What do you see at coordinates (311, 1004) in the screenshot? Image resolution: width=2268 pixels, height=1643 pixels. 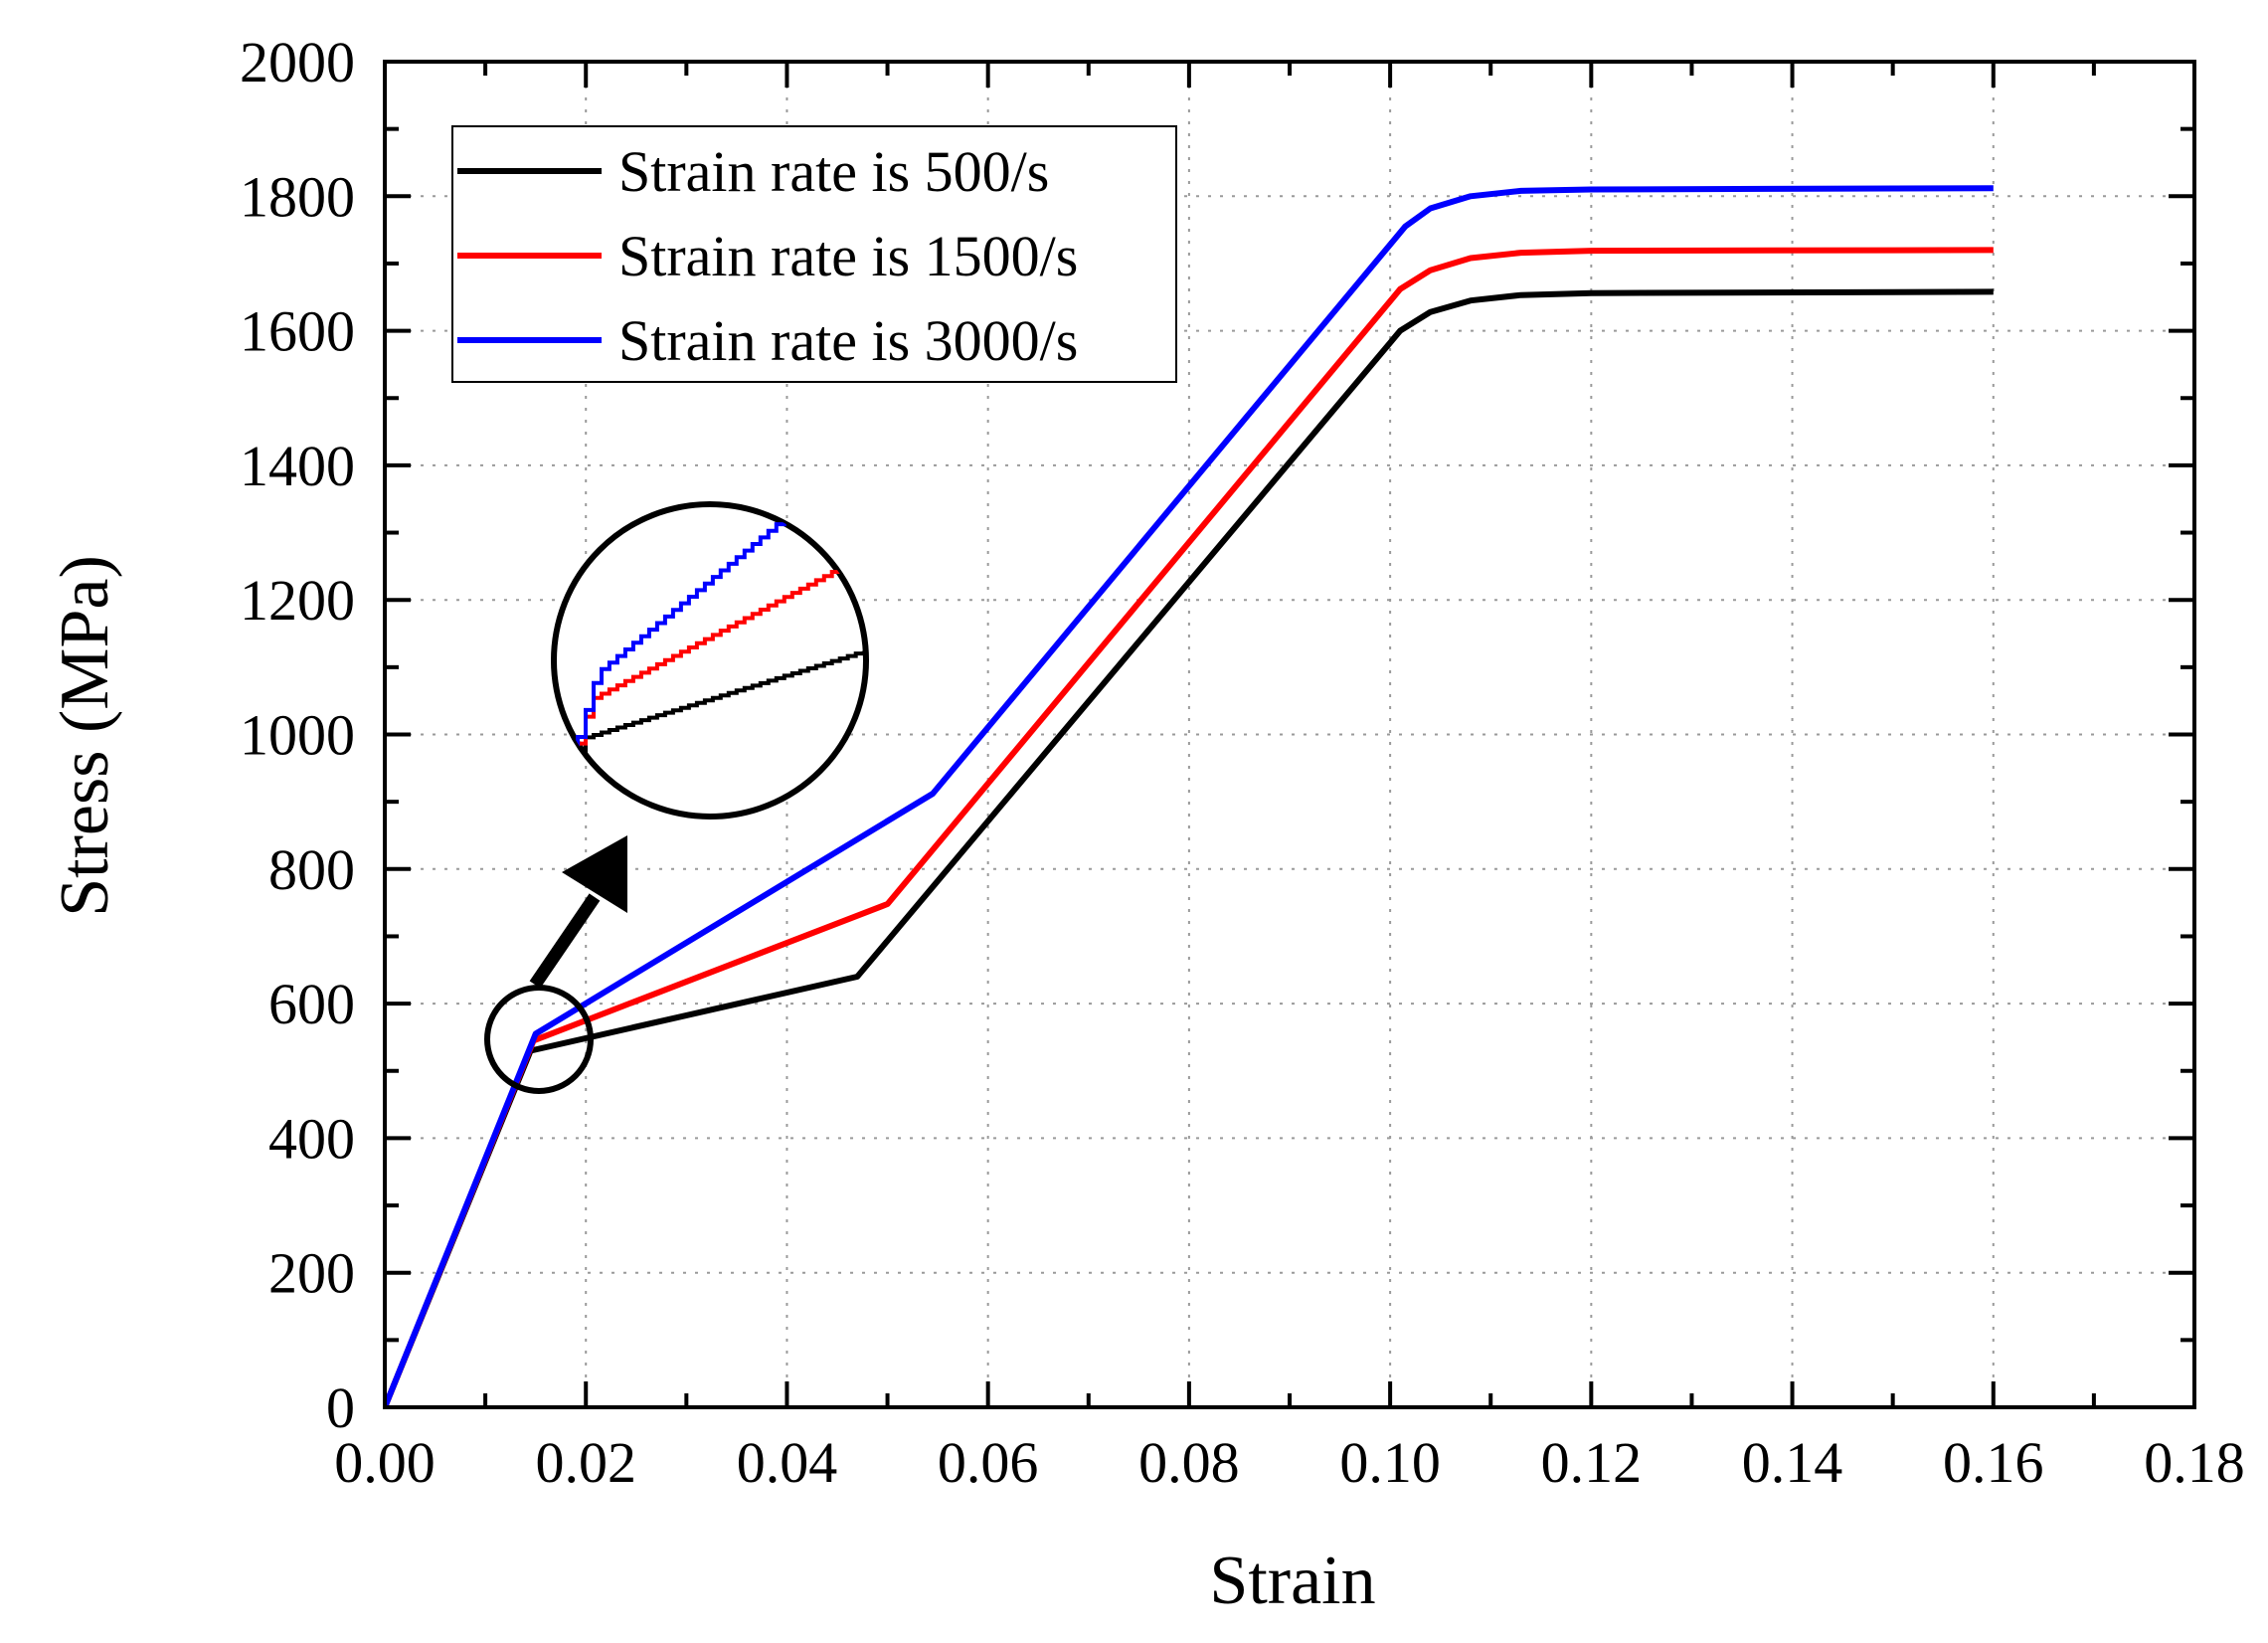 I see `y-tick-label: 600` at bounding box center [311, 1004].